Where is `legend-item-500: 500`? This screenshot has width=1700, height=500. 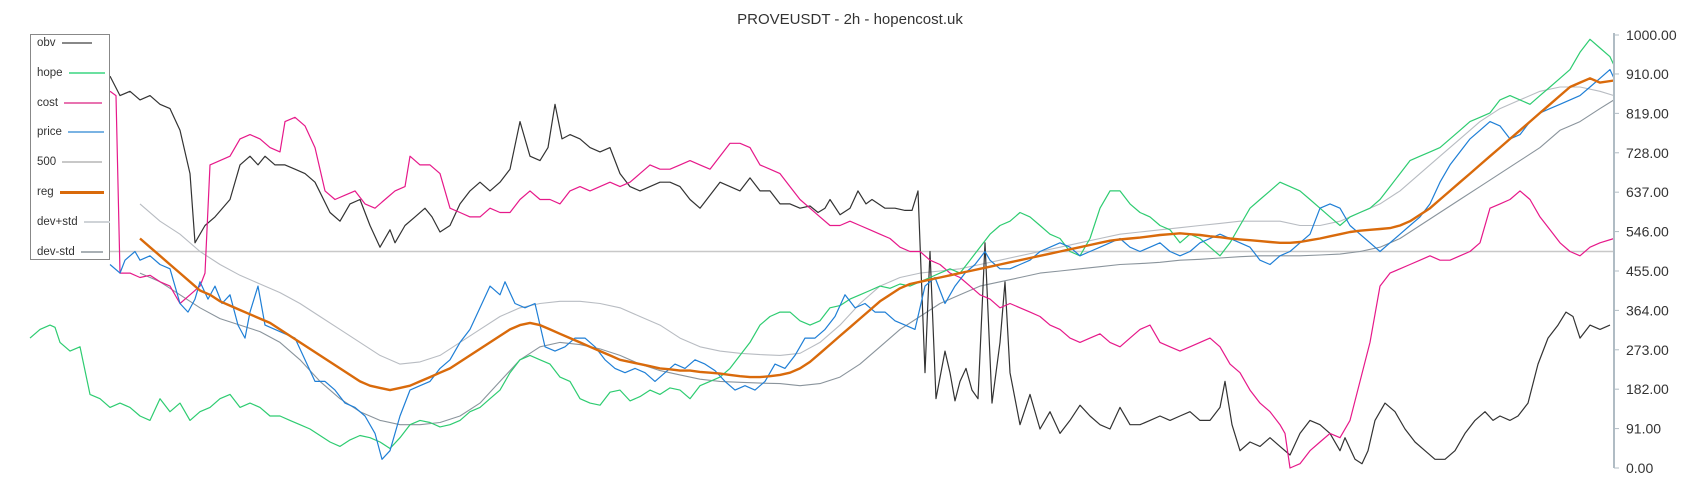 legend-item-500: 500 is located at coordinates (70, 162).